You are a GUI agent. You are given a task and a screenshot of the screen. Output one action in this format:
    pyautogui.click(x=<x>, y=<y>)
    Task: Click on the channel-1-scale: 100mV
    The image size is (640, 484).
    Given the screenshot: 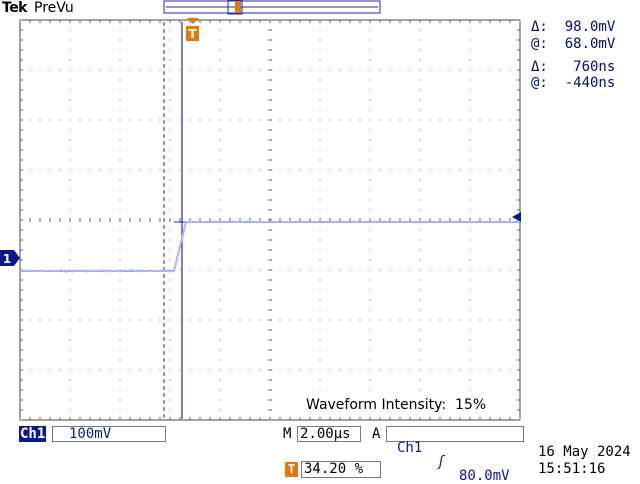 What is the action you would take?
    pyautogui.click(x=109, y=434)
    